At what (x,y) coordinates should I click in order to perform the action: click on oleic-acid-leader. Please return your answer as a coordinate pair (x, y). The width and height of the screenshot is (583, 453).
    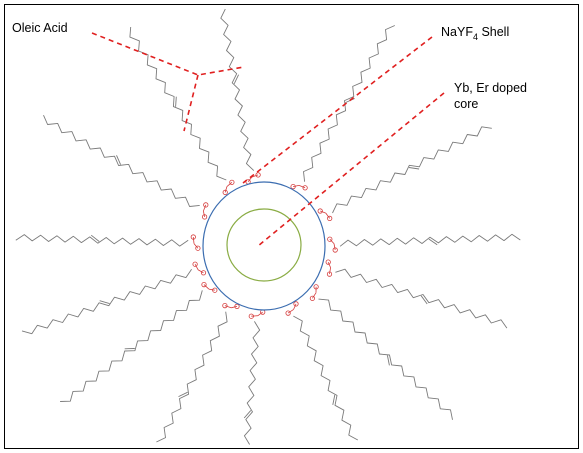
    Looking at the image, I should click on (168, 82).